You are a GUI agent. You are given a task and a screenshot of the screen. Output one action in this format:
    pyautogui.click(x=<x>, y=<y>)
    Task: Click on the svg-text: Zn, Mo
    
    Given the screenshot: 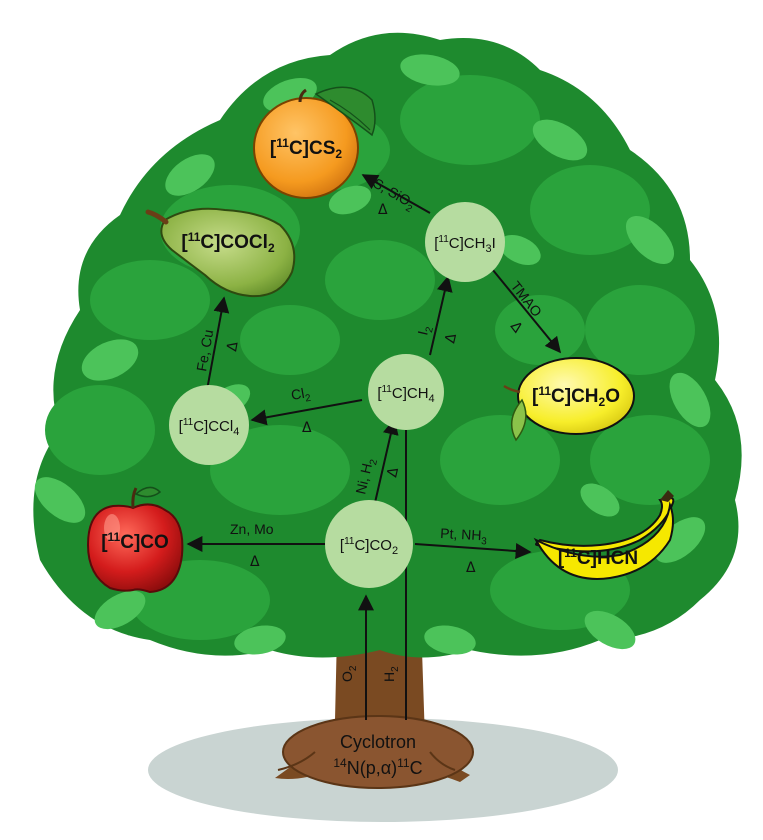 What is the action you would take?
    pyautogui.click(x=252, y=529)
    